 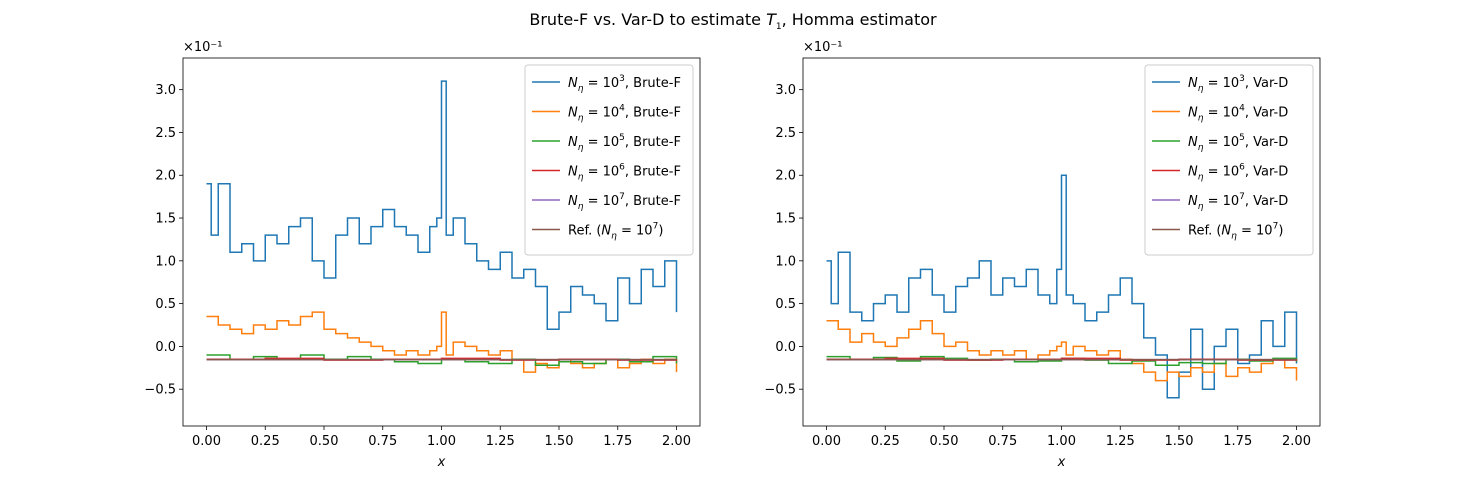 I want to click on figure-title-symbol: T, so click(x=771, y=19).